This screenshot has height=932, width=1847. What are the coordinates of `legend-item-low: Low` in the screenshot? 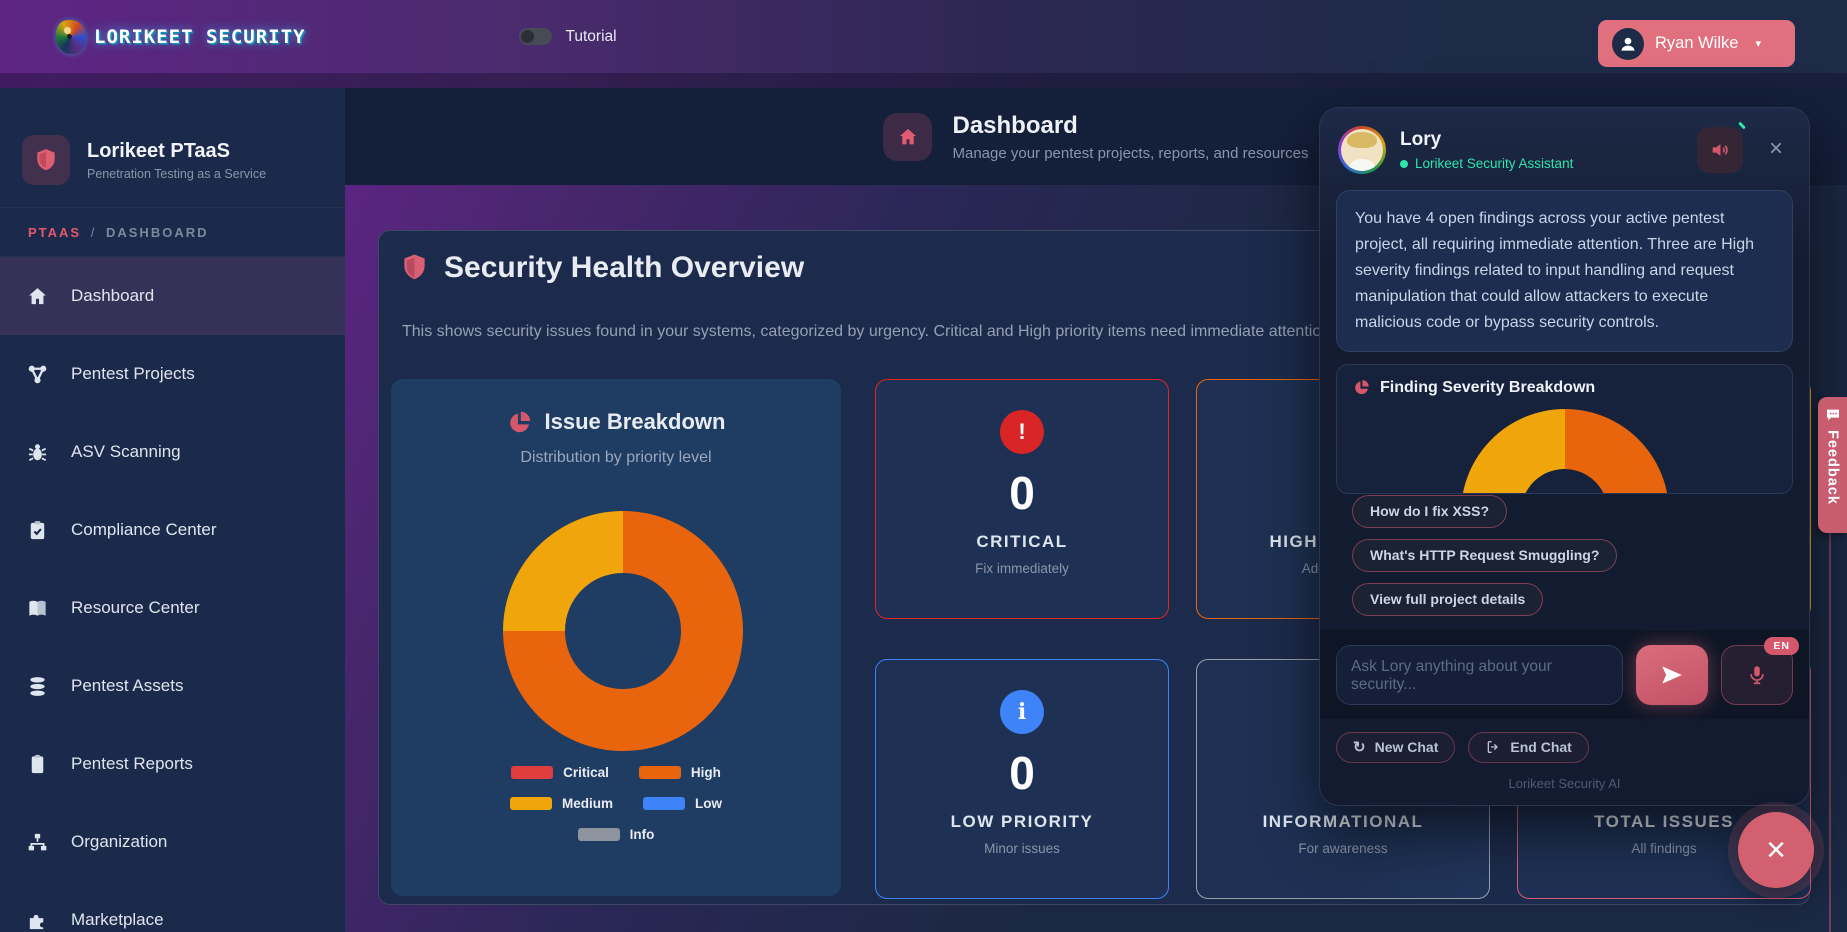 It's located at (682, 803).